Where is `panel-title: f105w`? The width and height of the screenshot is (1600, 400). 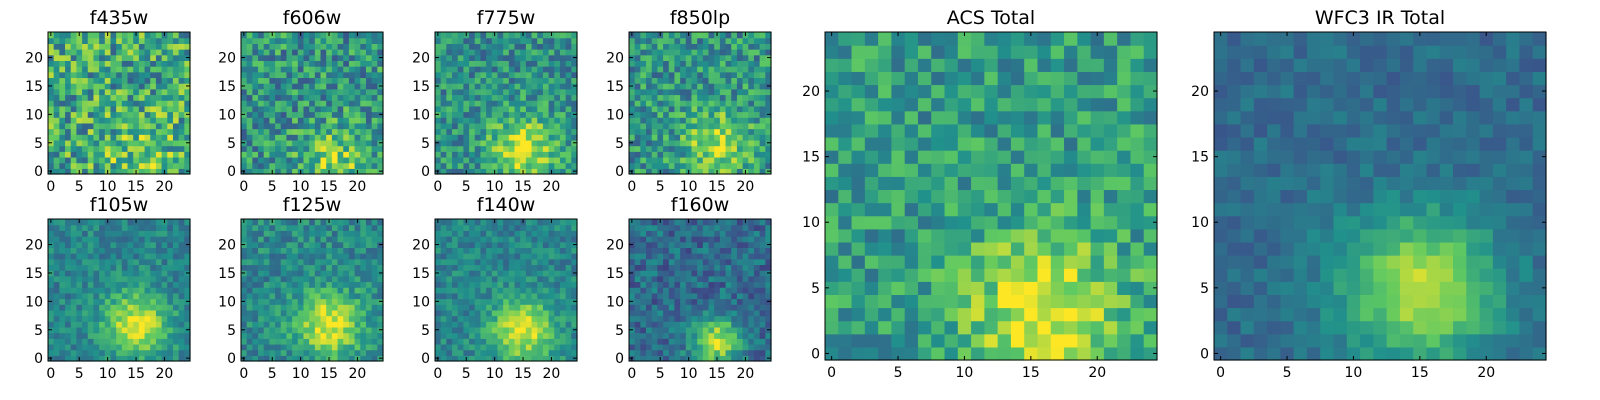 panel-title: f105w is located at coordinates (119, 205).